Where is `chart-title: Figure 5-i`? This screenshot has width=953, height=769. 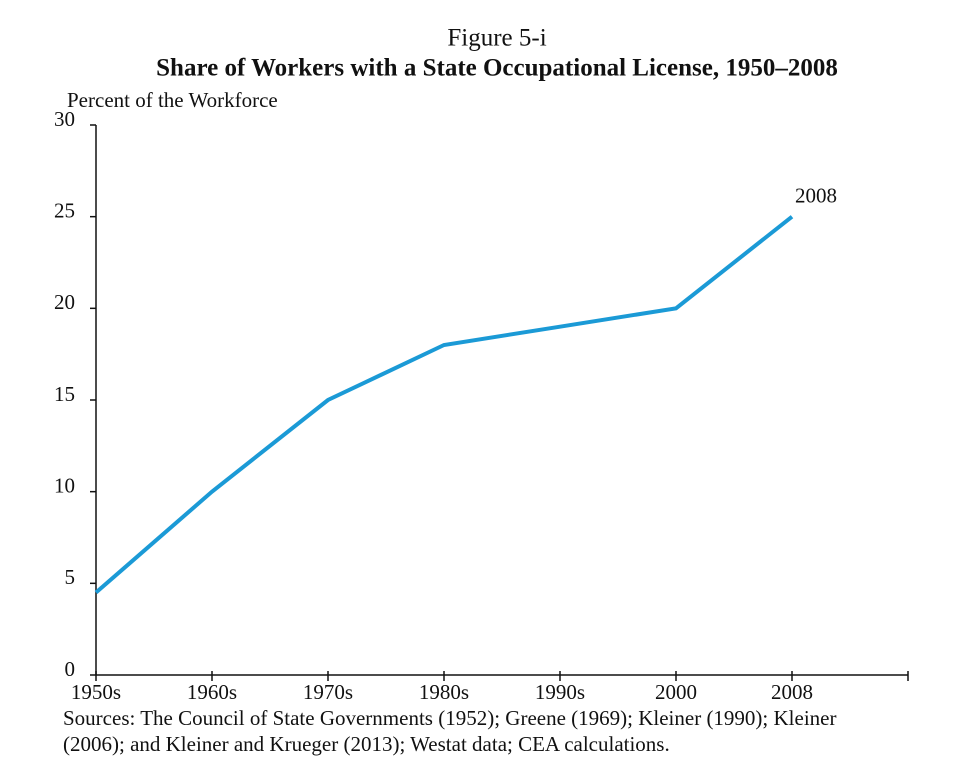
chart-title: Figure 5-i is located at coordinates (496, 38).